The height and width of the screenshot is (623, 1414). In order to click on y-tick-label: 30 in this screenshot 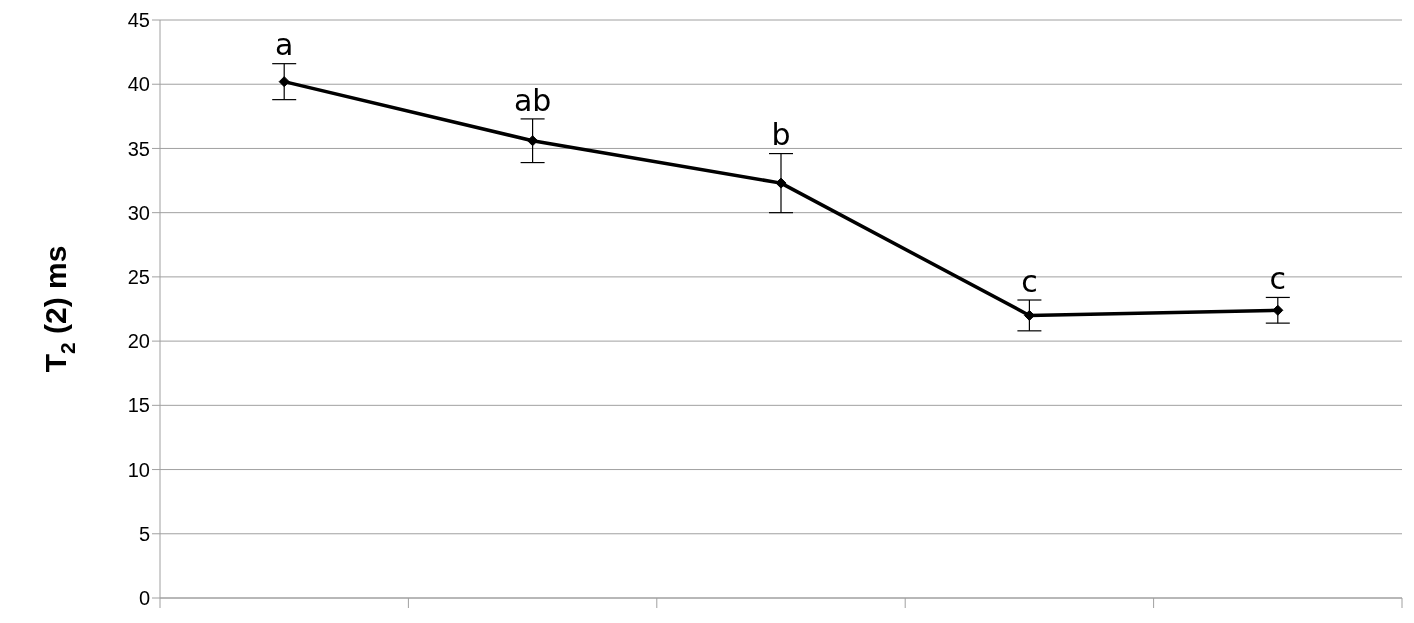, I will do `click(138, 212)`.